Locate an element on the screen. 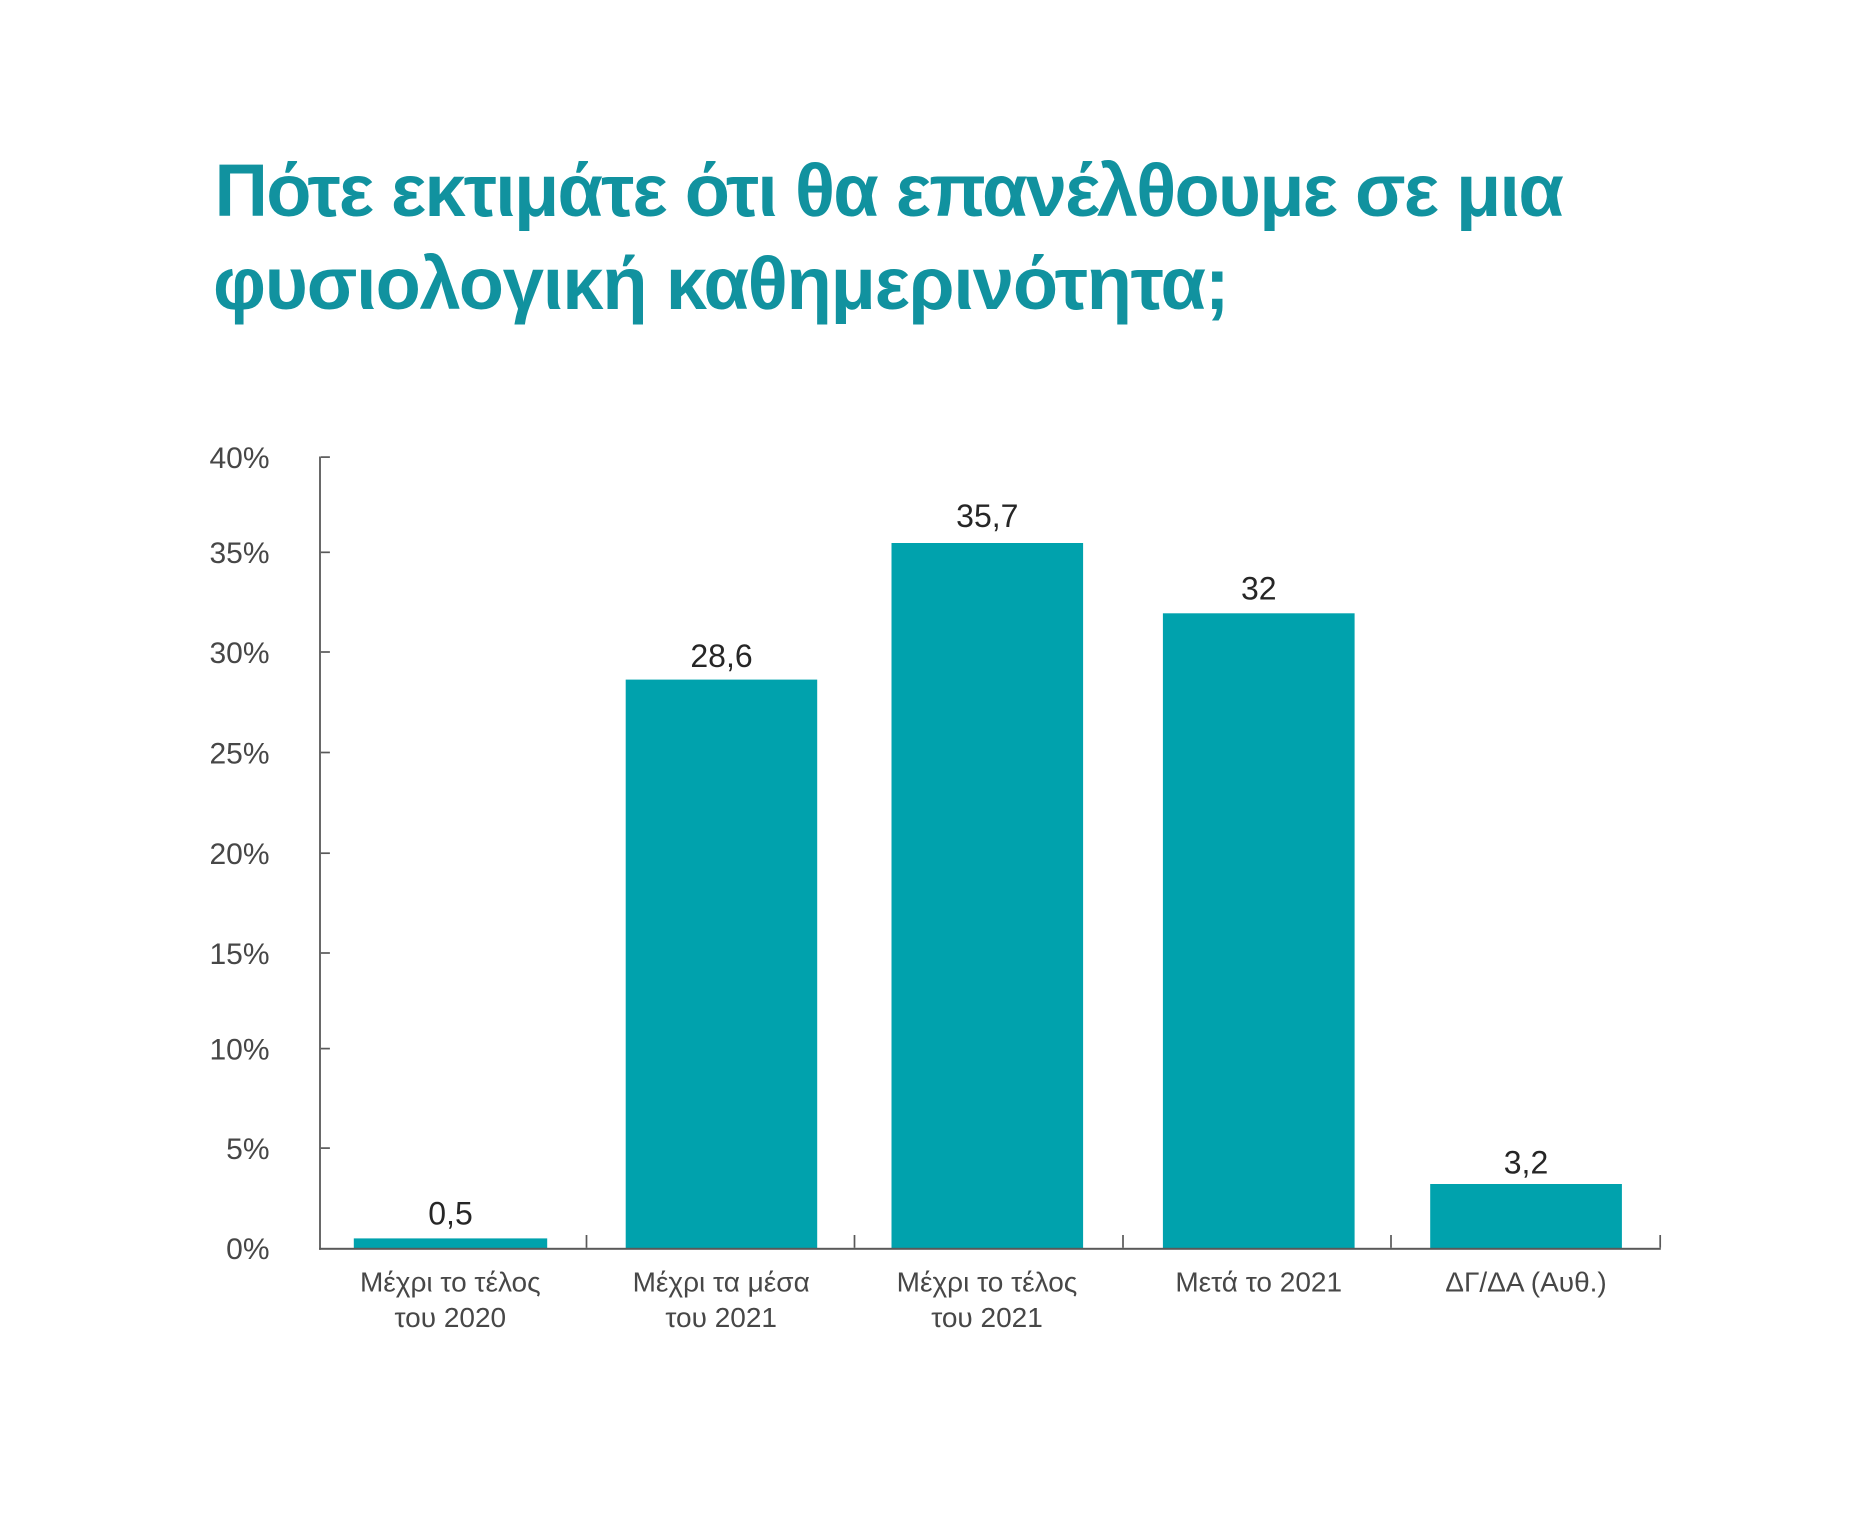 The height and width of the screenshot is (1513, 1869). svg-text: του 2020 is located at coordinates (450, 1317).